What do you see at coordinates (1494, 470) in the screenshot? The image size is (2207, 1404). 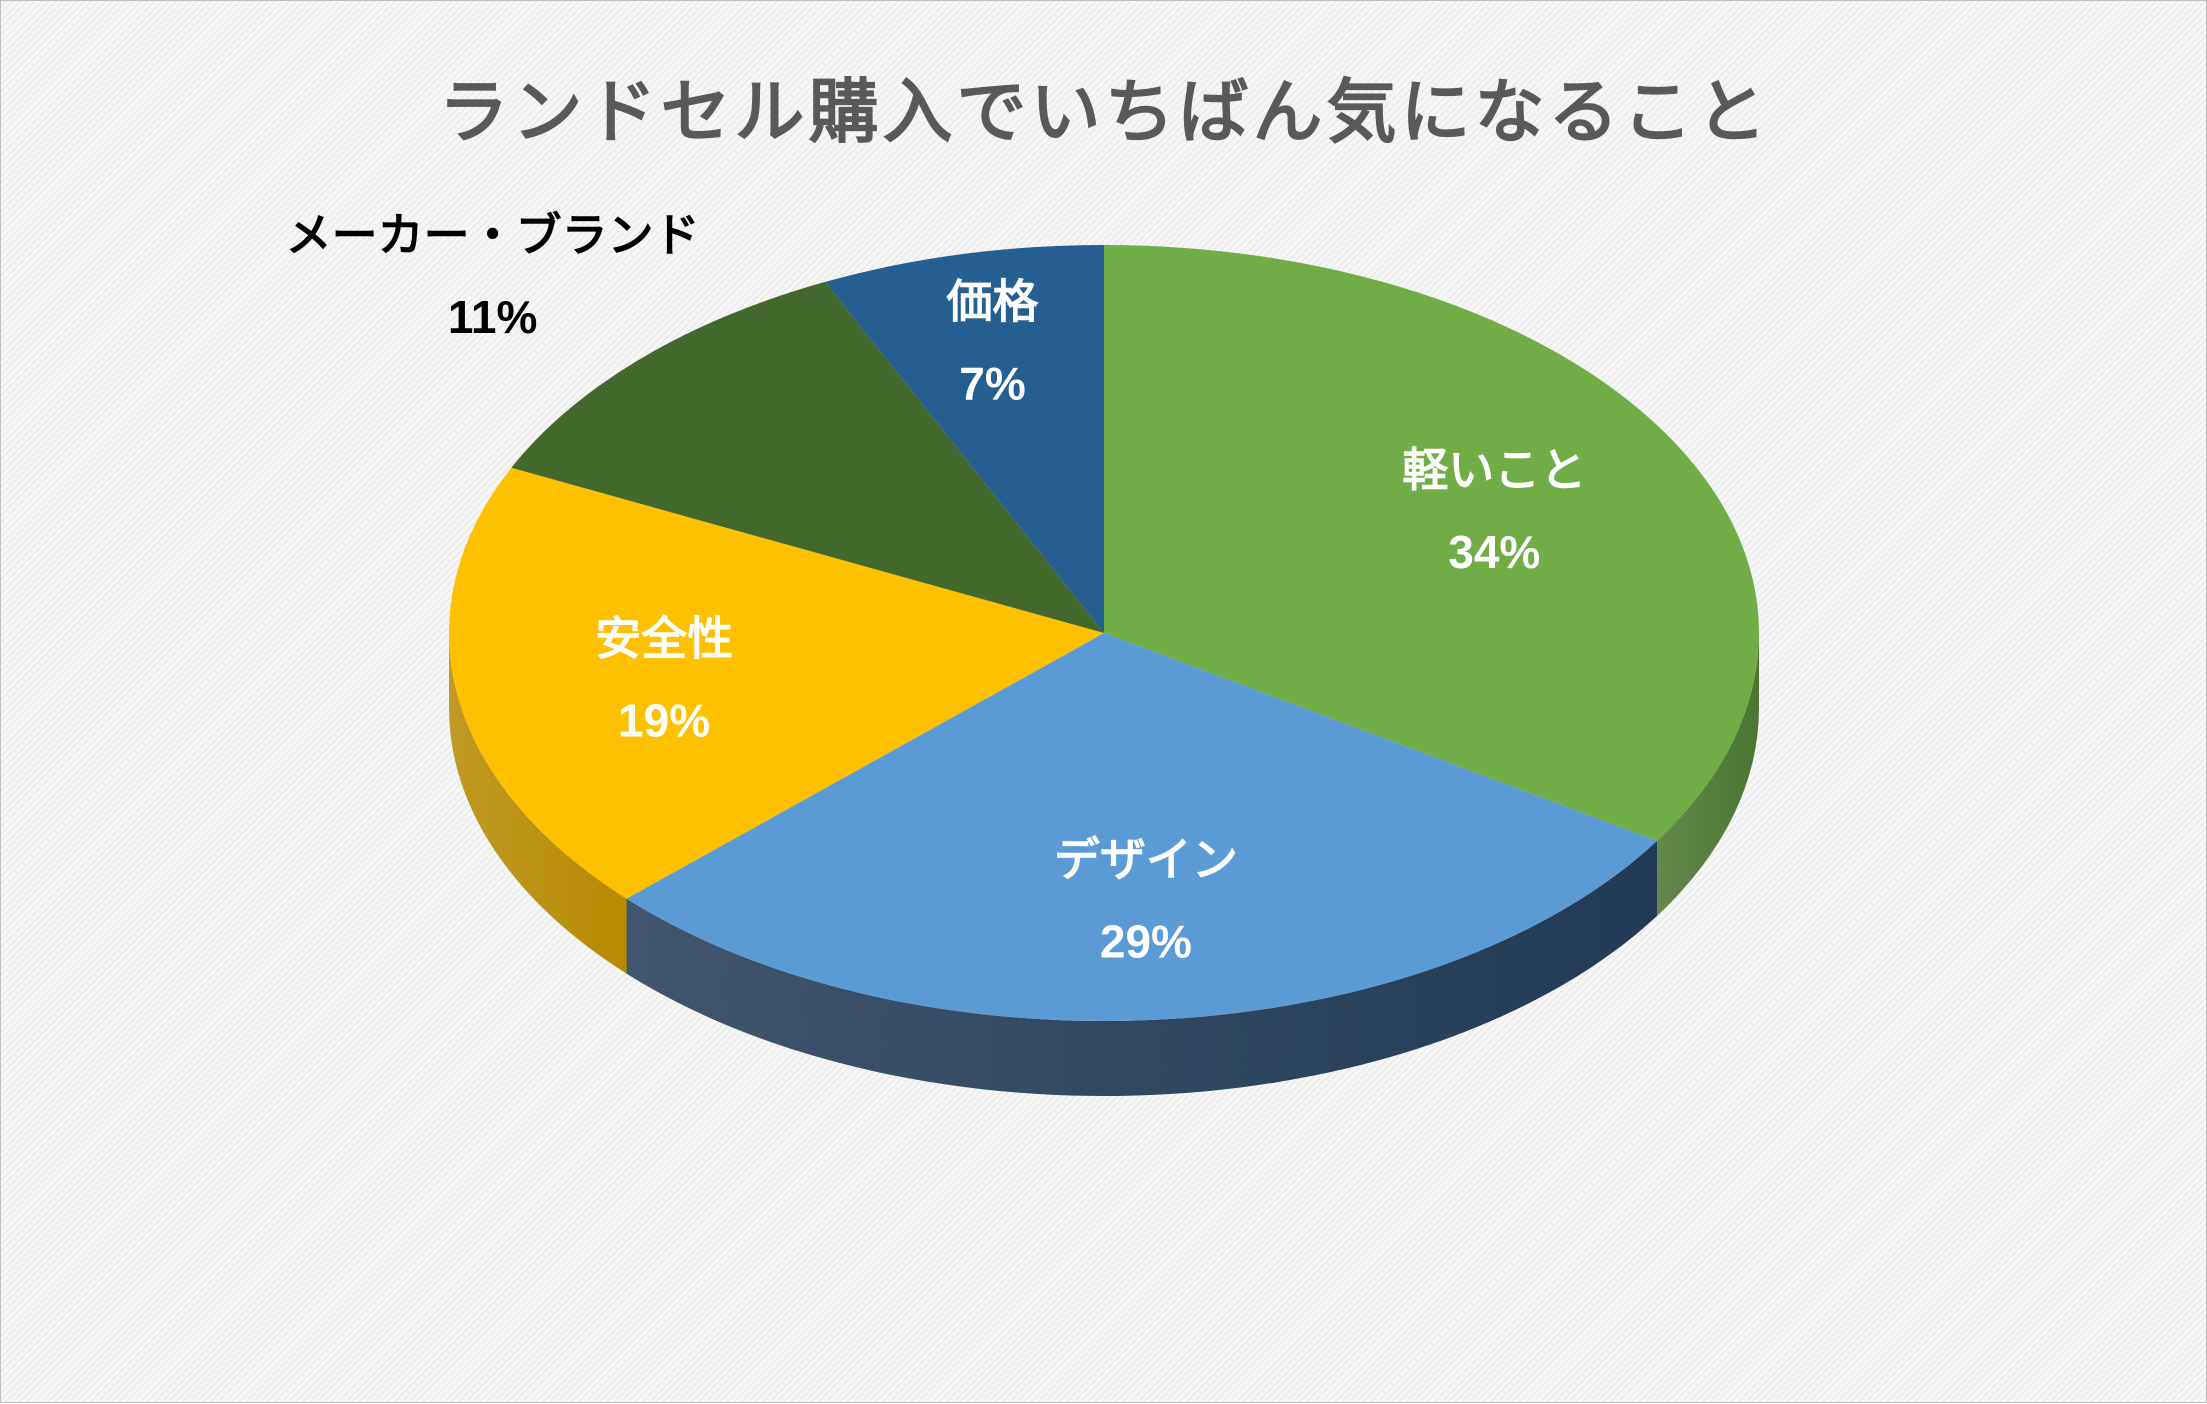 I see `data-label-category-0: 軽いこと` at bounding box center [1494, 470].